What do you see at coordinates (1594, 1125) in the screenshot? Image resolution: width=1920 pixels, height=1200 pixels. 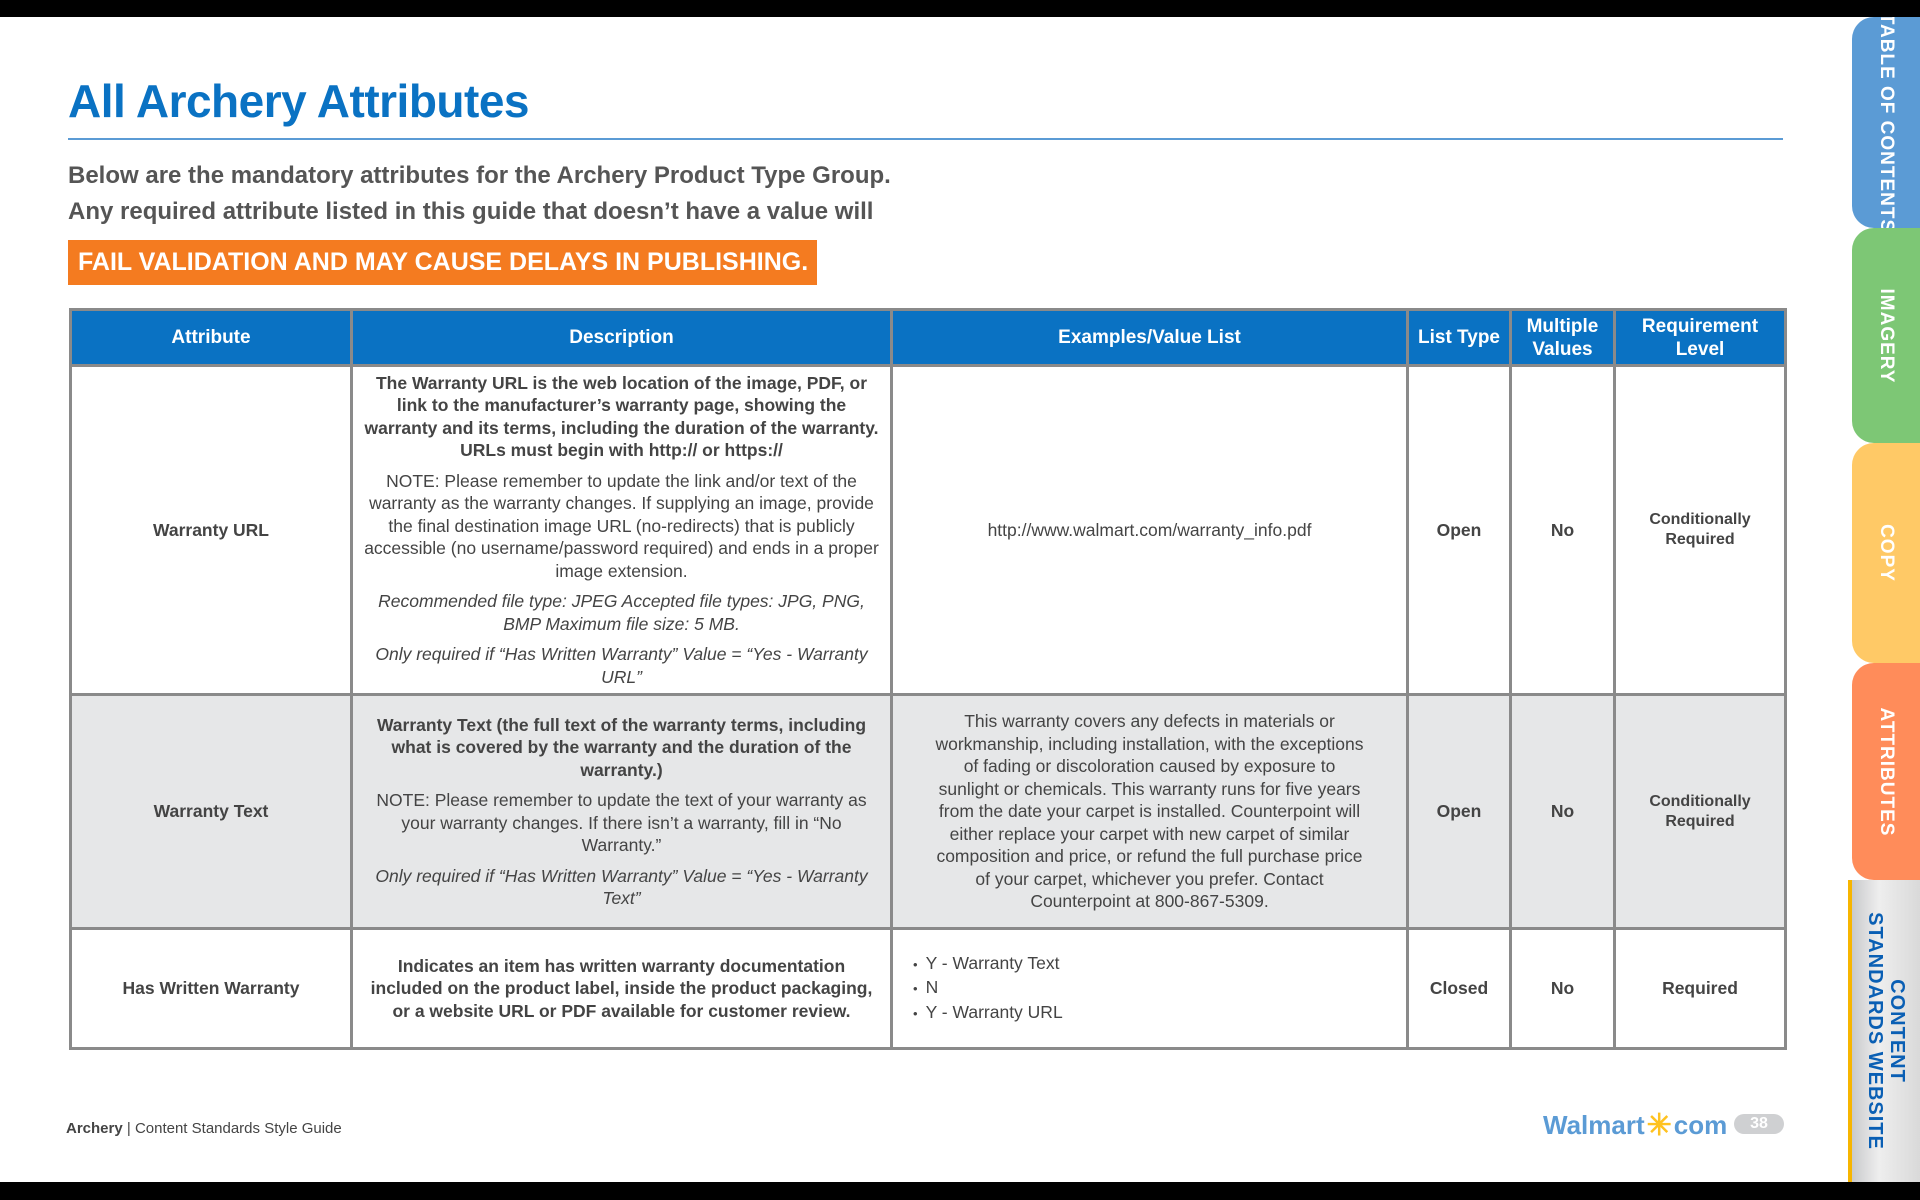 I see `logo-text: Walmart` at bounding box center [1594, 1125].